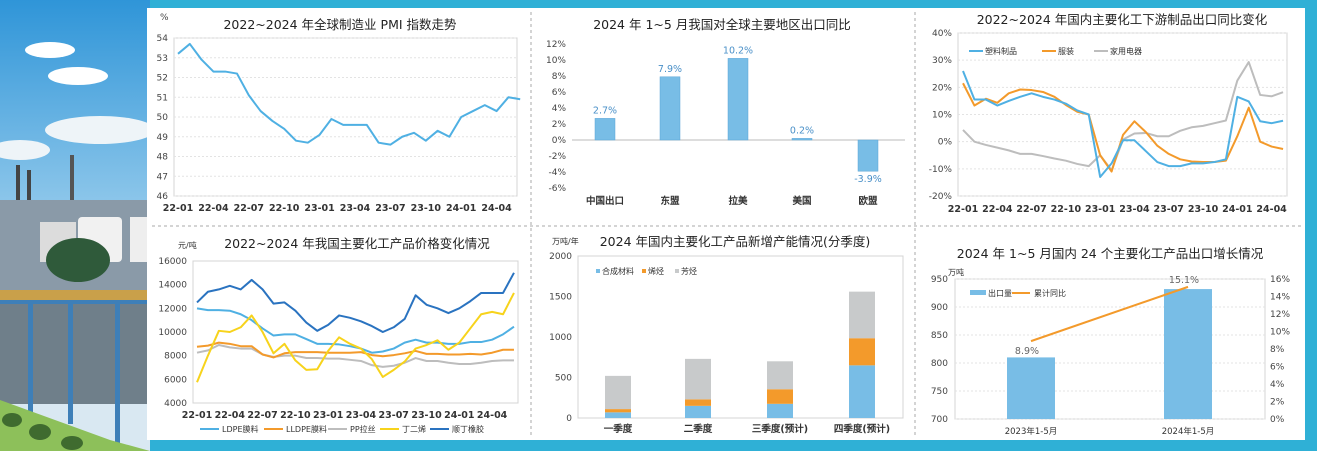 The height and width of the screenshot is (451, 1317). Describe the element at coordinates (172, 262) in the screenshot. I see `y-tick-label: 16000` at that location.